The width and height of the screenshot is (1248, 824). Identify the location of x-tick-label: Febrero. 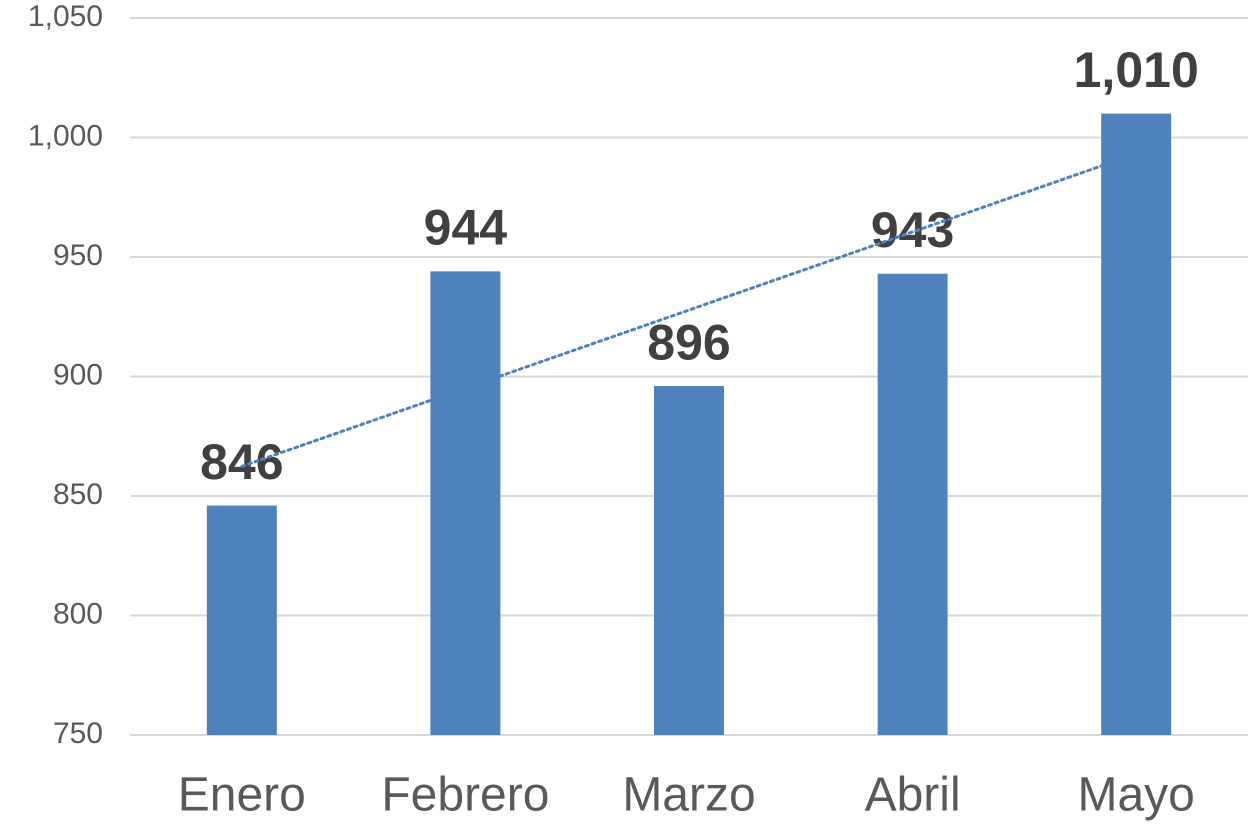
(465, 795).